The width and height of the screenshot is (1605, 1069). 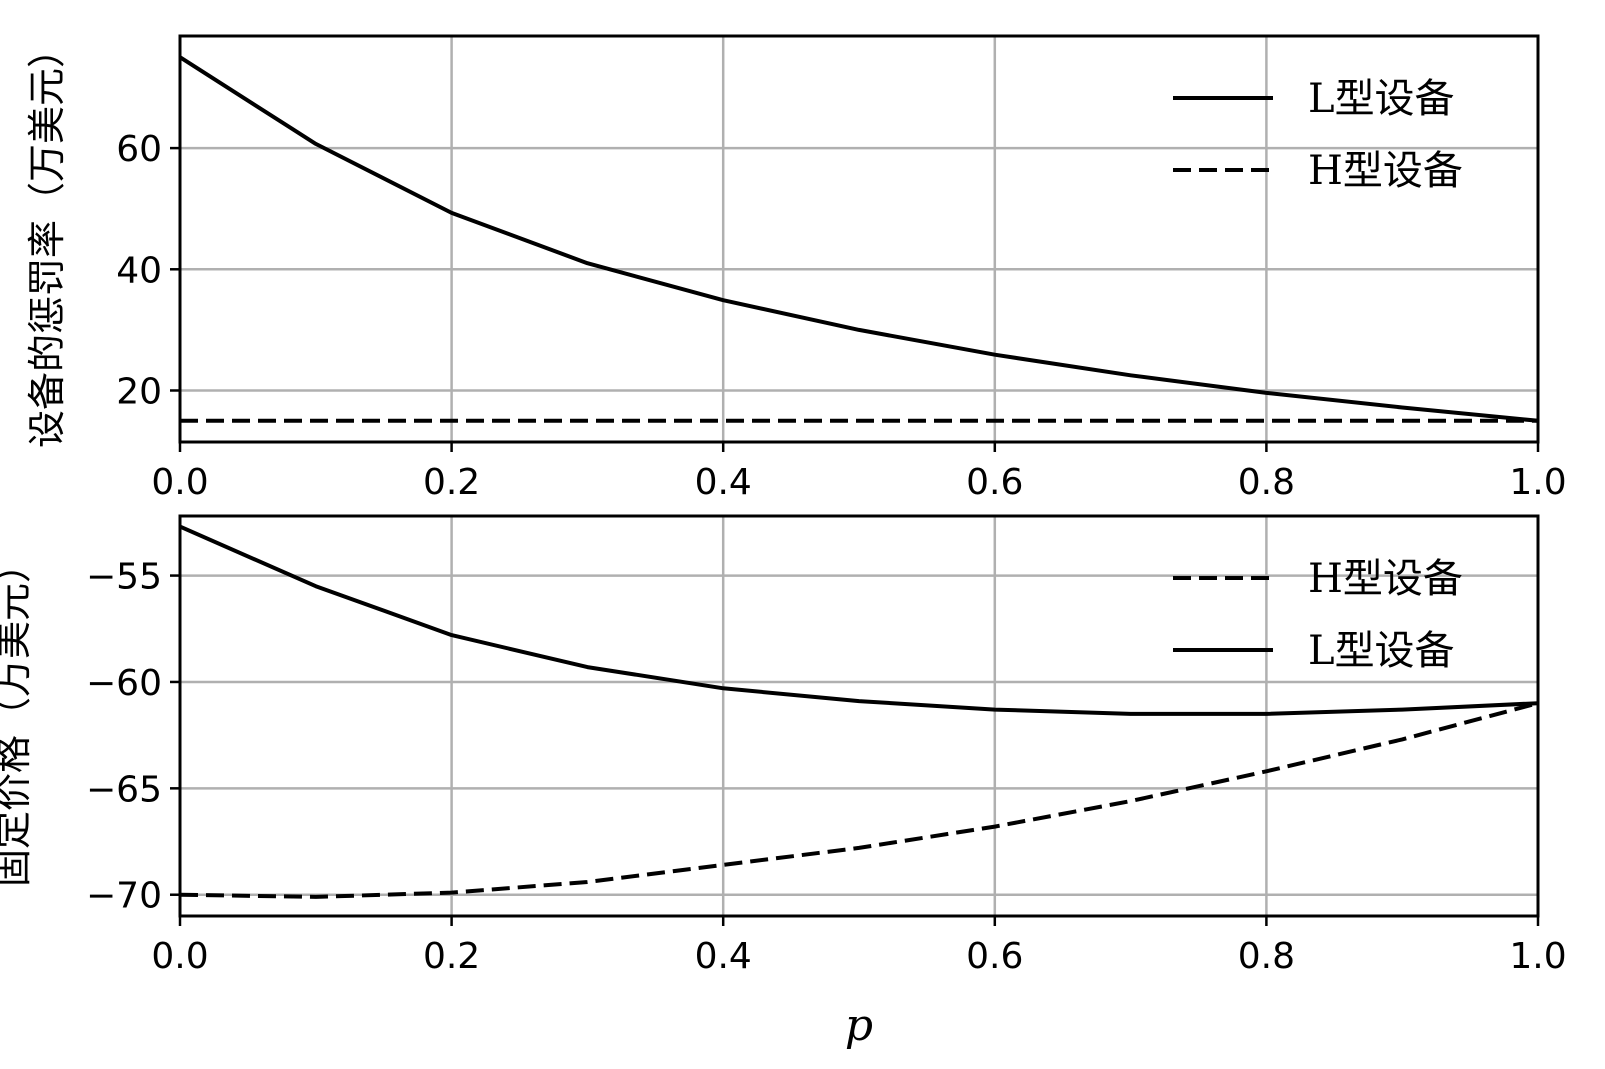 What do you see at coordinates (139, 149) in the screenshot?
I see `y-tick-label: 60` at bounding box center [139, 149].